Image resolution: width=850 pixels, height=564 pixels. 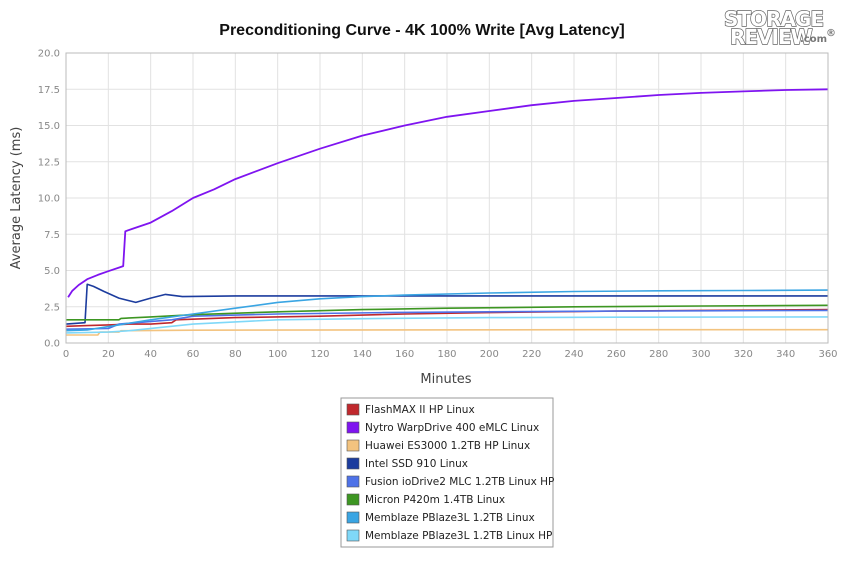 I want to click on x-tick-label: 240, so click(x=573, y=354).